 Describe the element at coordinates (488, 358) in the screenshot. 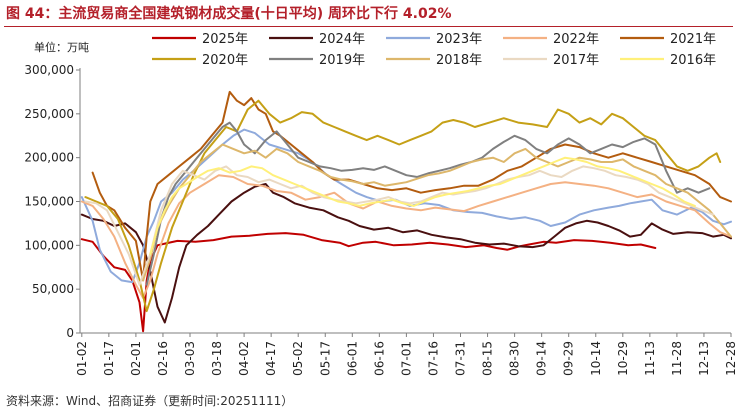

I see `x-tick-label: 08-15` at that location.